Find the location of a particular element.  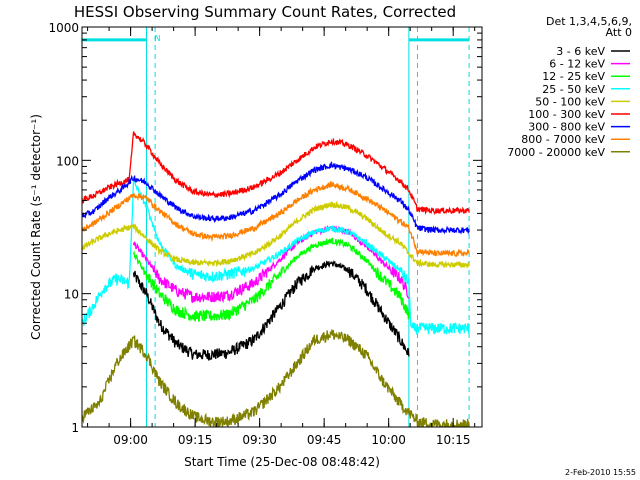

legend-entry-label: 50 - 100 keV is located at coordinates (570, 101).